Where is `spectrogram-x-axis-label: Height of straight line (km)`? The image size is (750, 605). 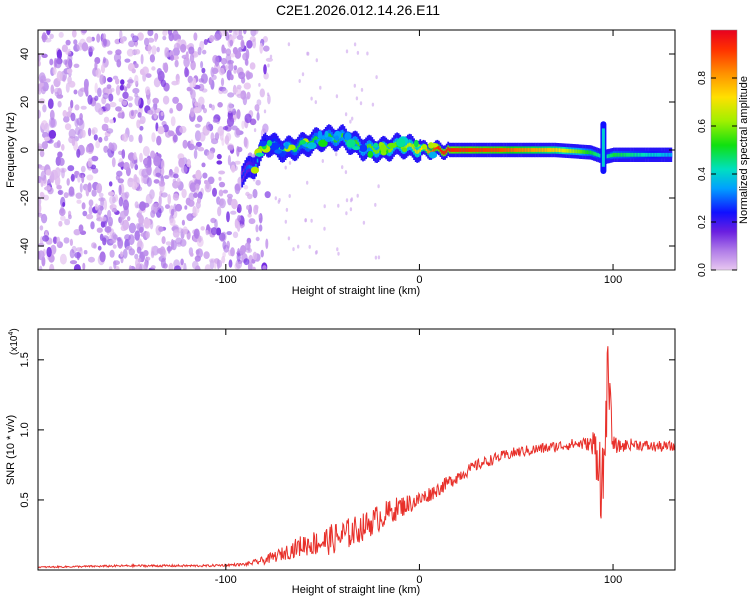
spectrogram-x-axis-label: Height of straight line (km) is located at coordinates (356, 291).